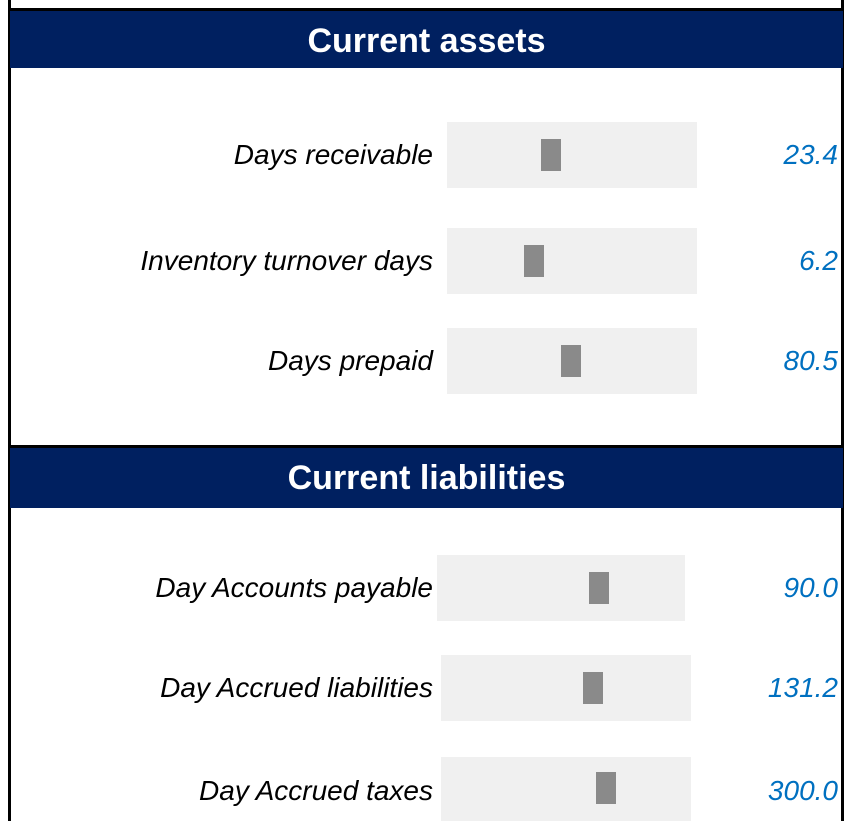 The height and width of the screenshot is (821, 847). Describe the element at coordinates (802, 790) in the screenshot. I see `row-value: 300.0` at that location.